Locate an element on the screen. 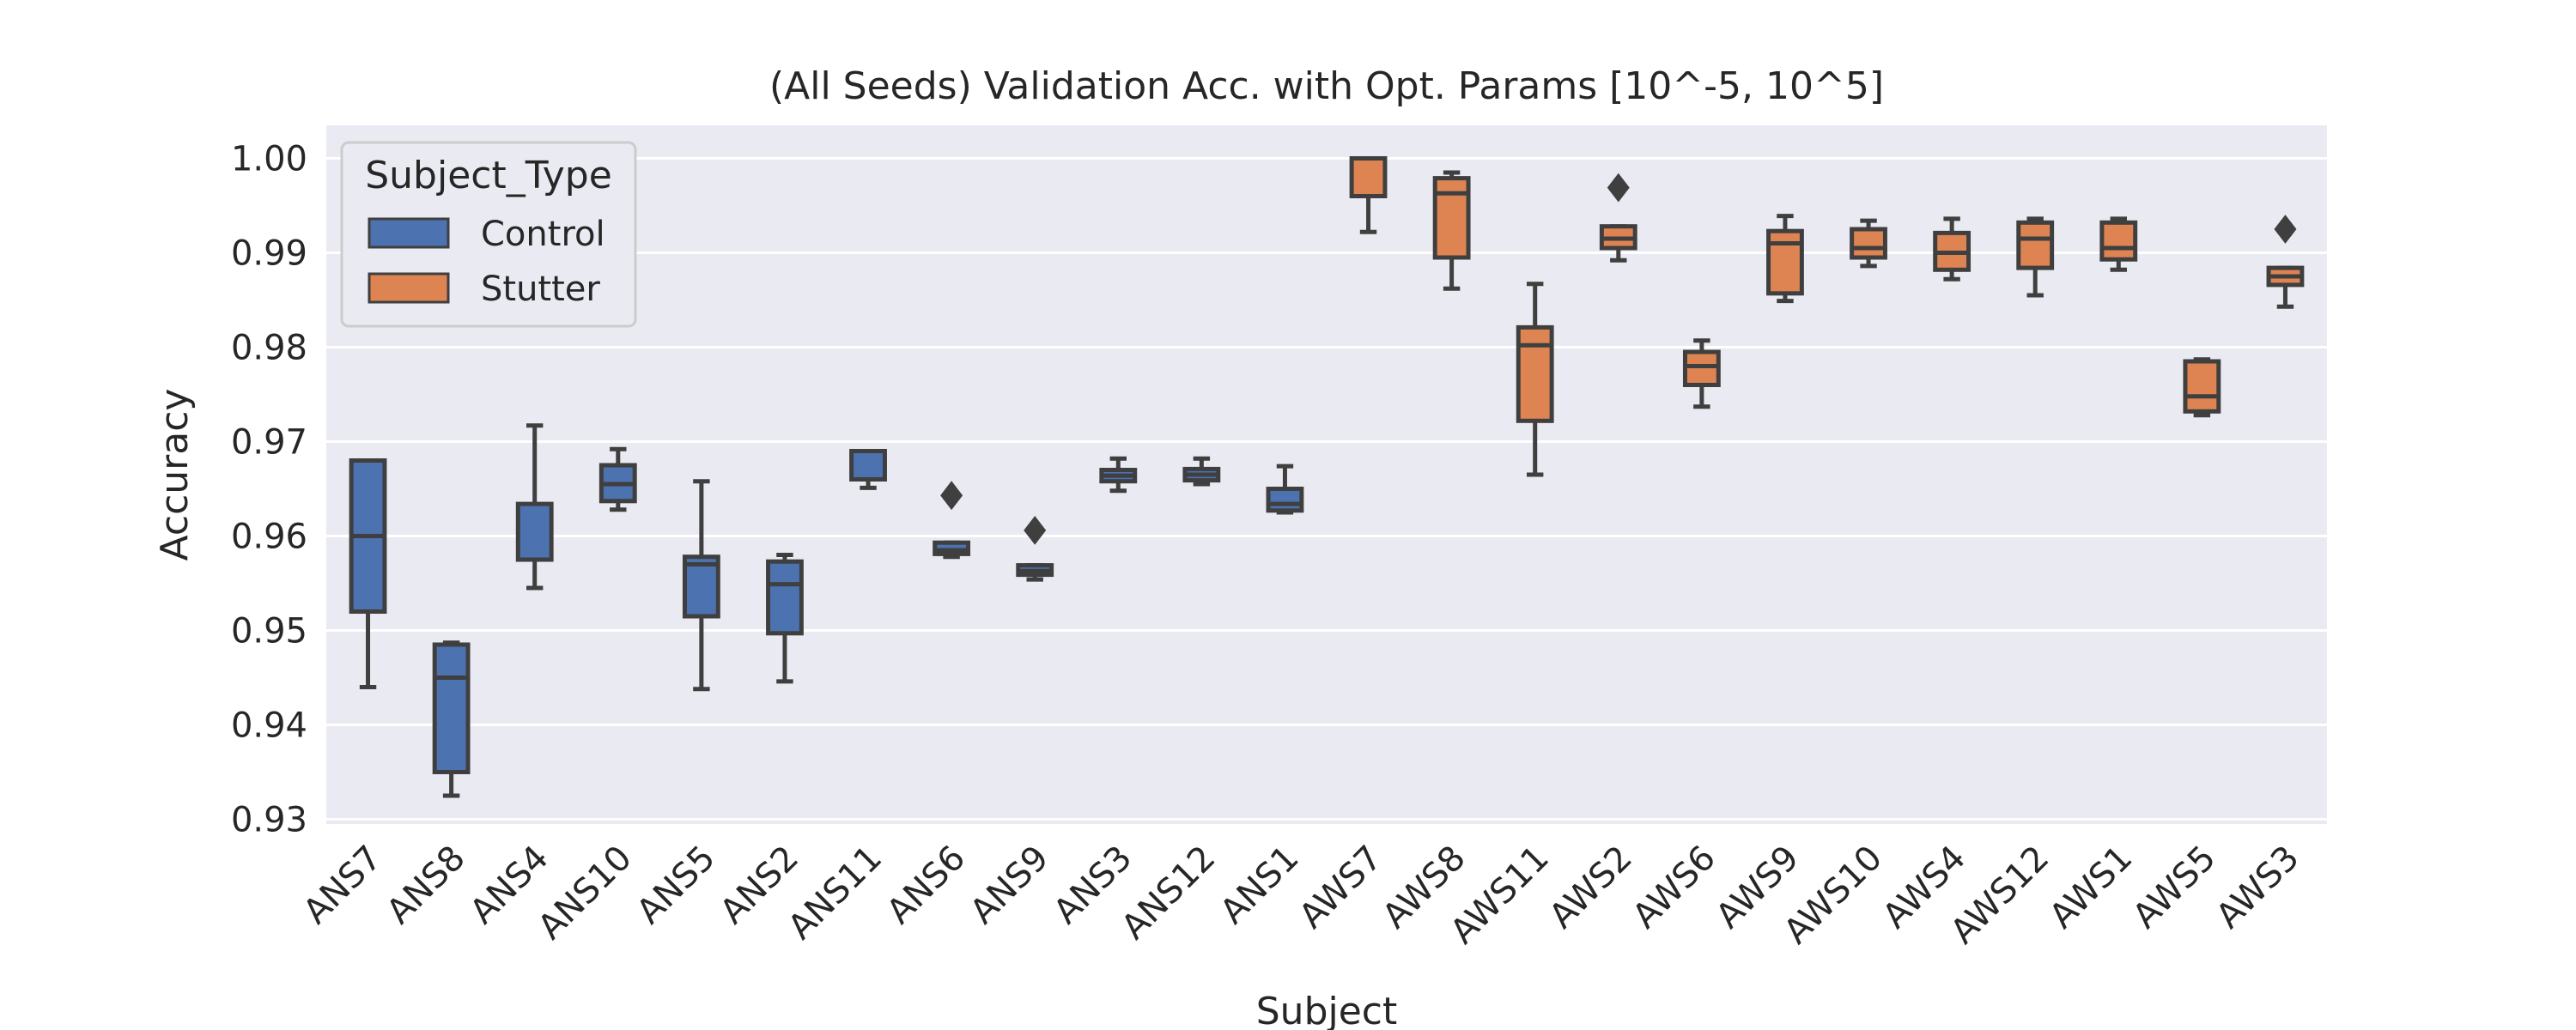 This screenshot has width=2576, height=1030. x-tick-label: AWS1 is located at coordinates (2091, 887).